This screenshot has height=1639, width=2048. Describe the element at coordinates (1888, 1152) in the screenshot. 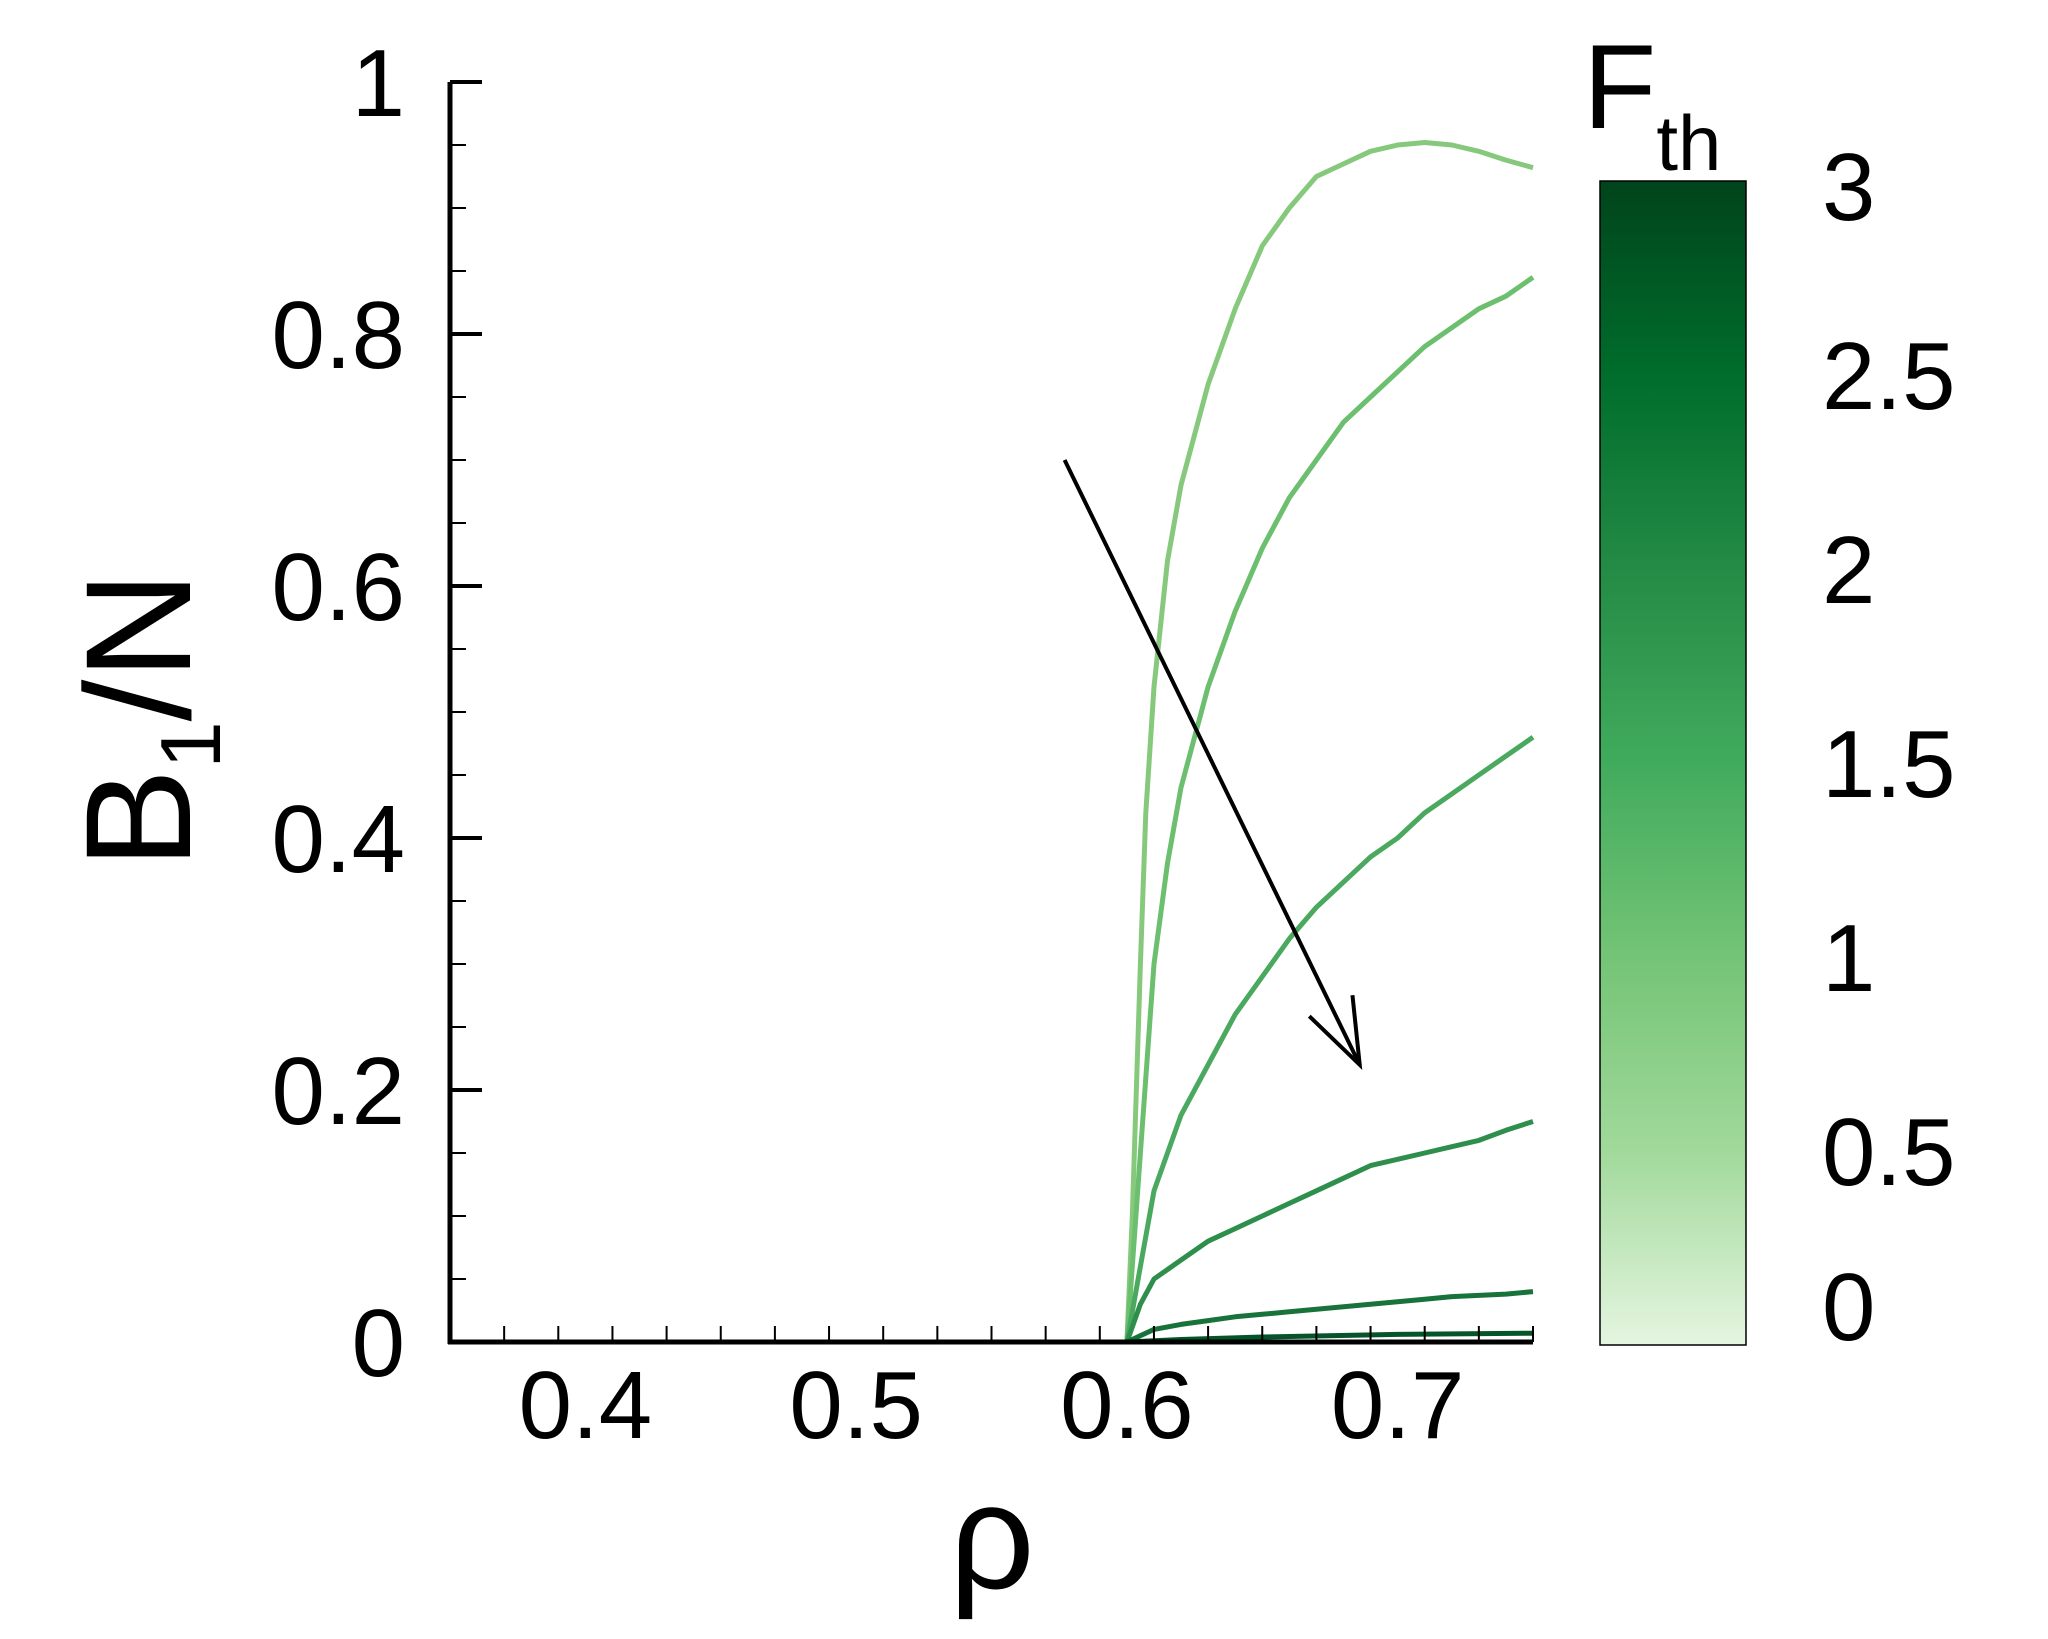

I see `colorbar-tick-label: 0.5` at that location.